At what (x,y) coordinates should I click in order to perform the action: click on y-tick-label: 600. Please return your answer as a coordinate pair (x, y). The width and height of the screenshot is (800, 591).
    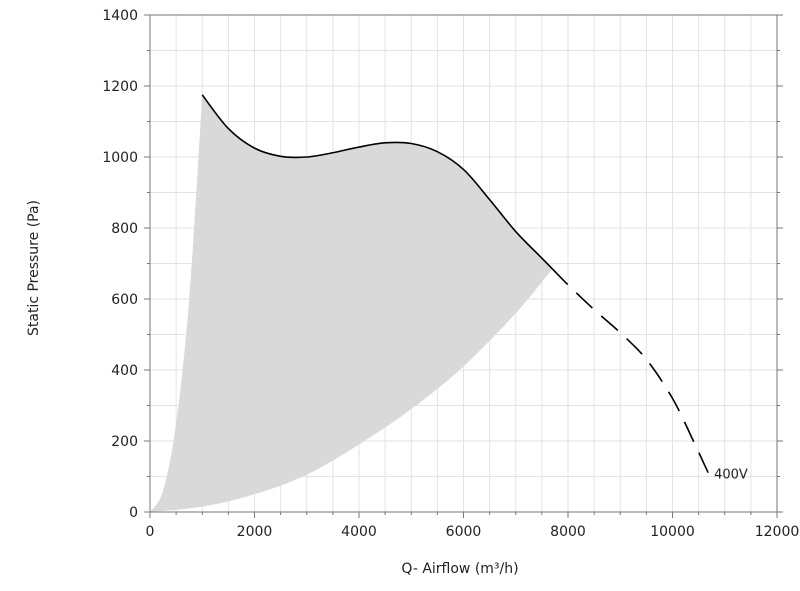
    Looking at the image, I should click on (124, 300).